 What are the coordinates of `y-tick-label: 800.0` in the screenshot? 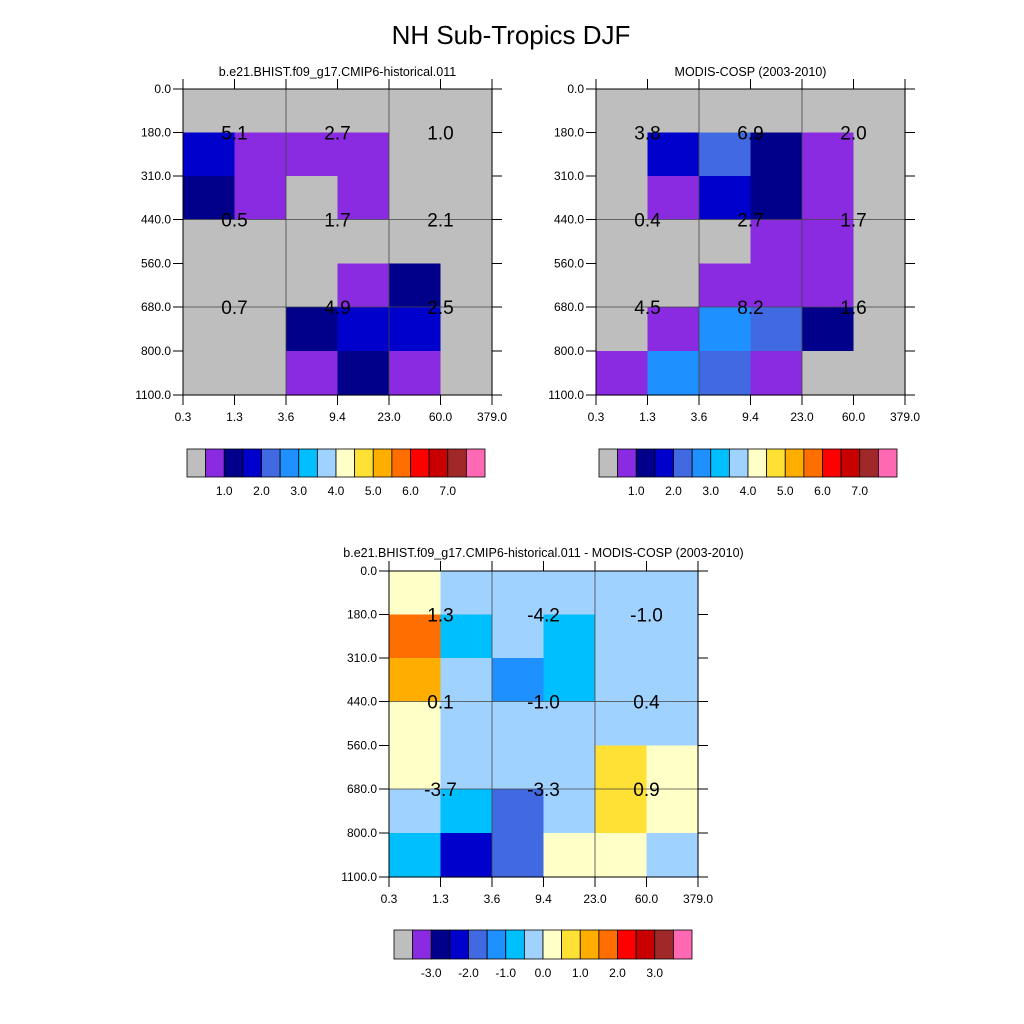 It's located at (569, 351).